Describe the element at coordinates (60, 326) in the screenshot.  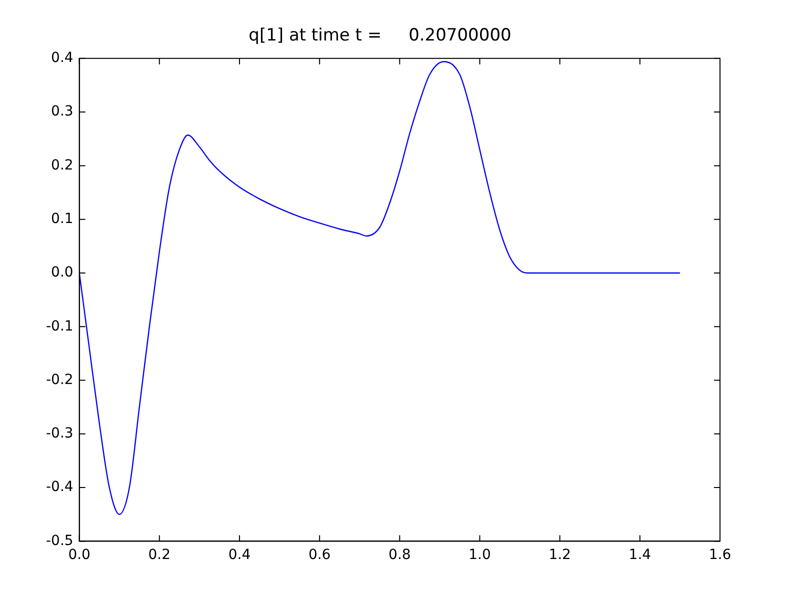
I see `y-tick-label: -0.1` at that location.